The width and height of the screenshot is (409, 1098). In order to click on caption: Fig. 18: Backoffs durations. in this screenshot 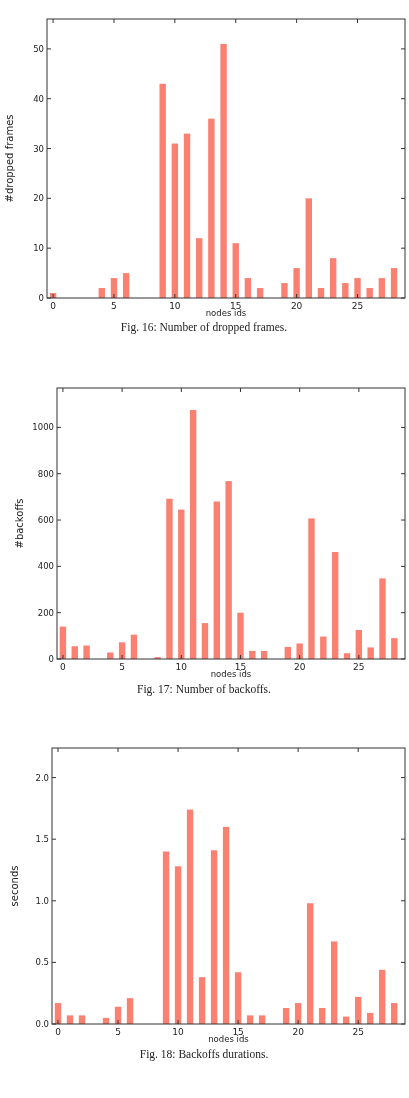, I will do `click(204, 1054)`.